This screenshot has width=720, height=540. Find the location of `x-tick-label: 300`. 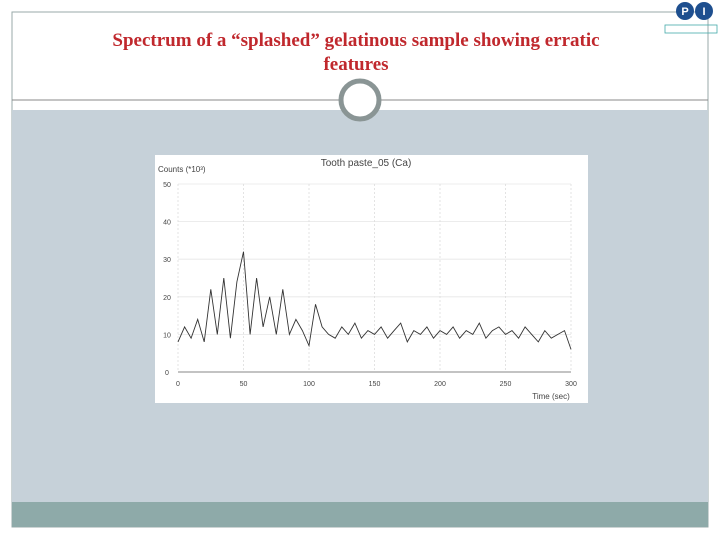

x-tick-label: 300 is located at coordinates (571, 384).